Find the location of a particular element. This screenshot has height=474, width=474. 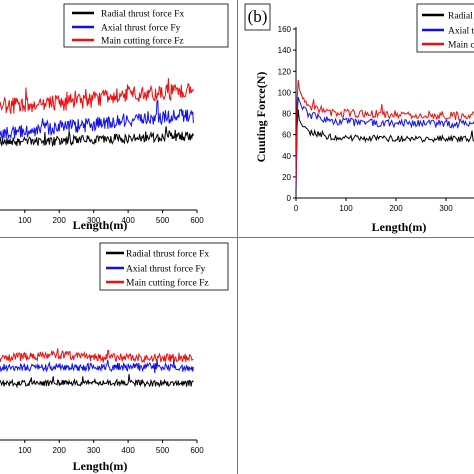

y-tick-label: 140 is located at coordinates (285, 50).